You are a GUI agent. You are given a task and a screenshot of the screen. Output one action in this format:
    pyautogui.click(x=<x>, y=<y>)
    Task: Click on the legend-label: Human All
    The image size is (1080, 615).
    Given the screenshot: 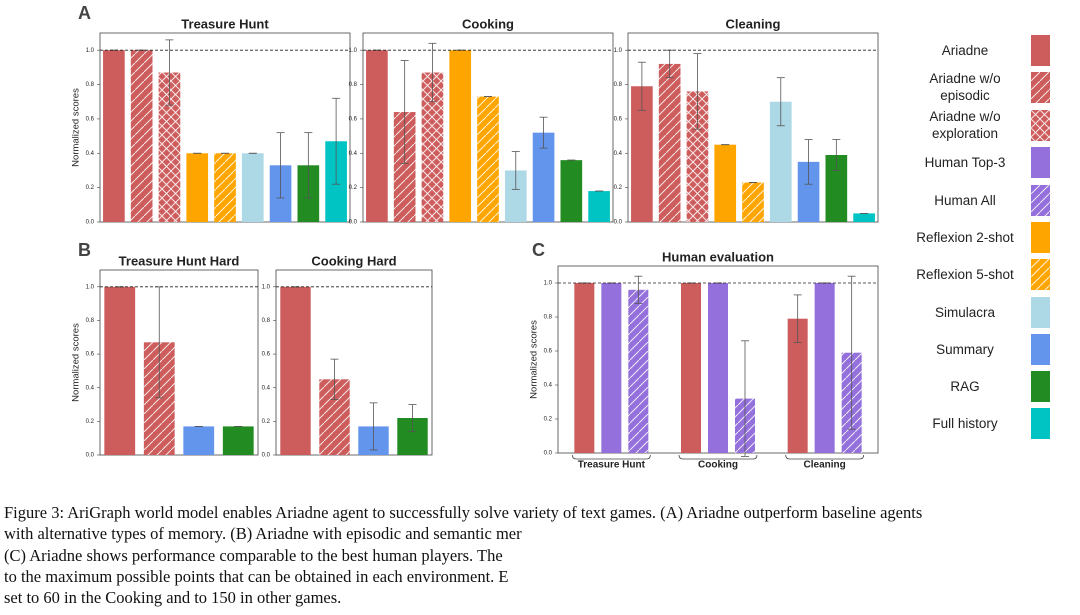 What is the action you would take?
    pyautogui.click(x=965, y=200)
    